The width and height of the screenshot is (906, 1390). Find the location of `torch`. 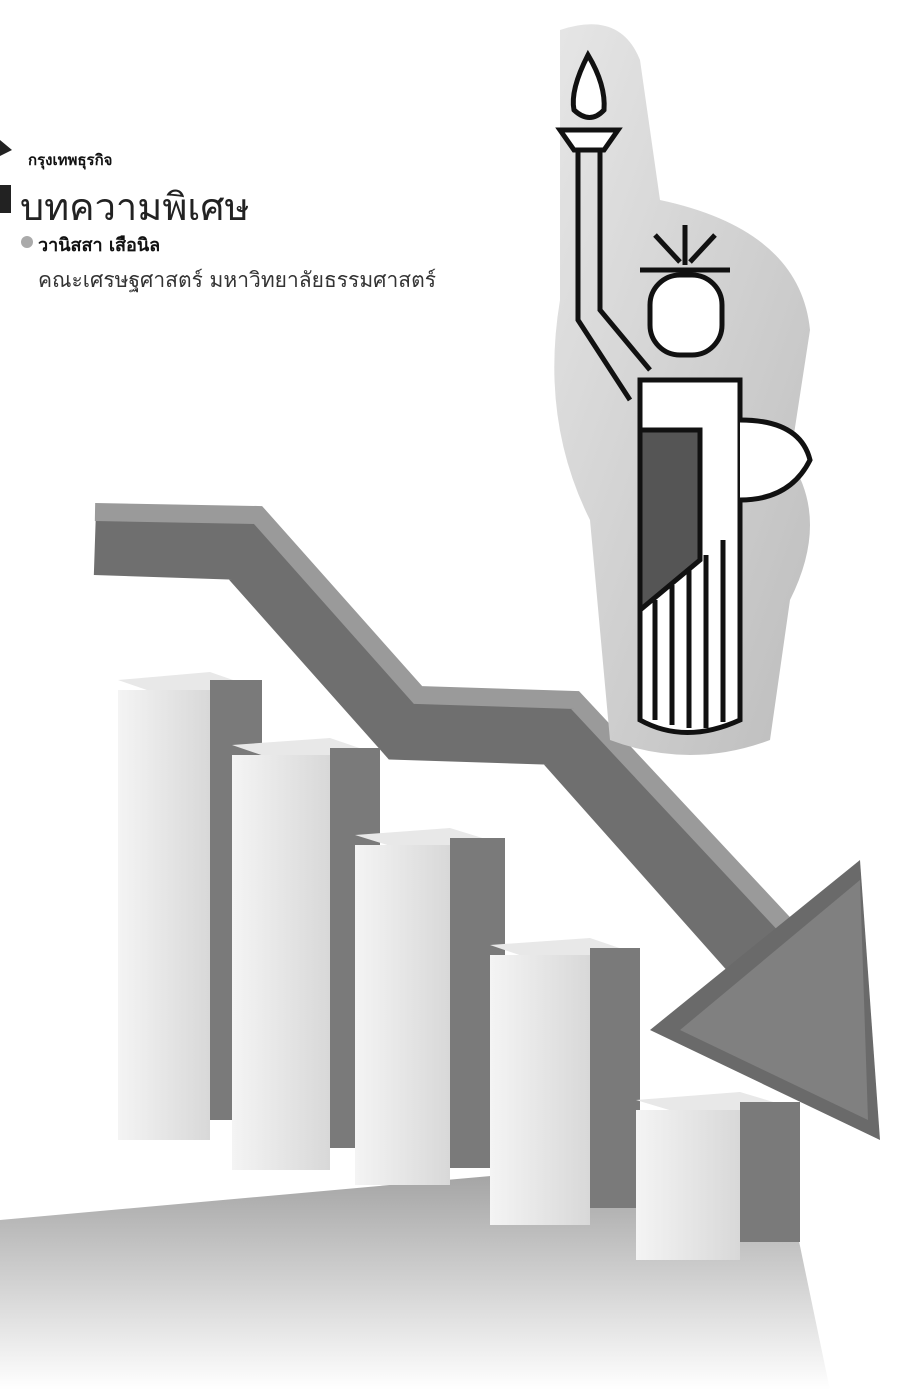

torch is located at coordinates (589, 140).